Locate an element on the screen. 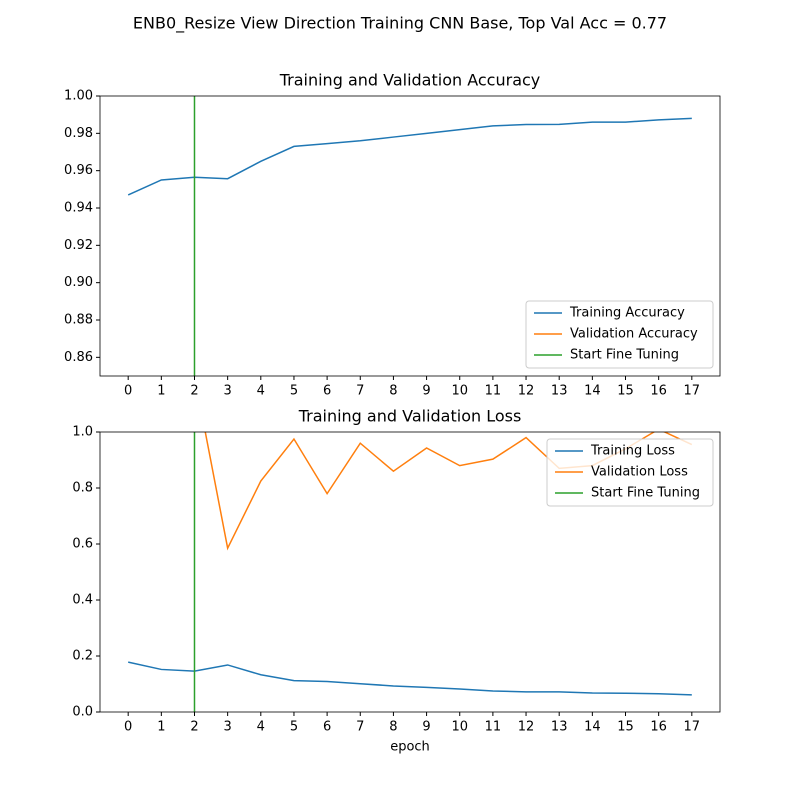 This screenshot has height=800, width=800. y-tick-label: 0.0 is located at coordinates (82, 712).